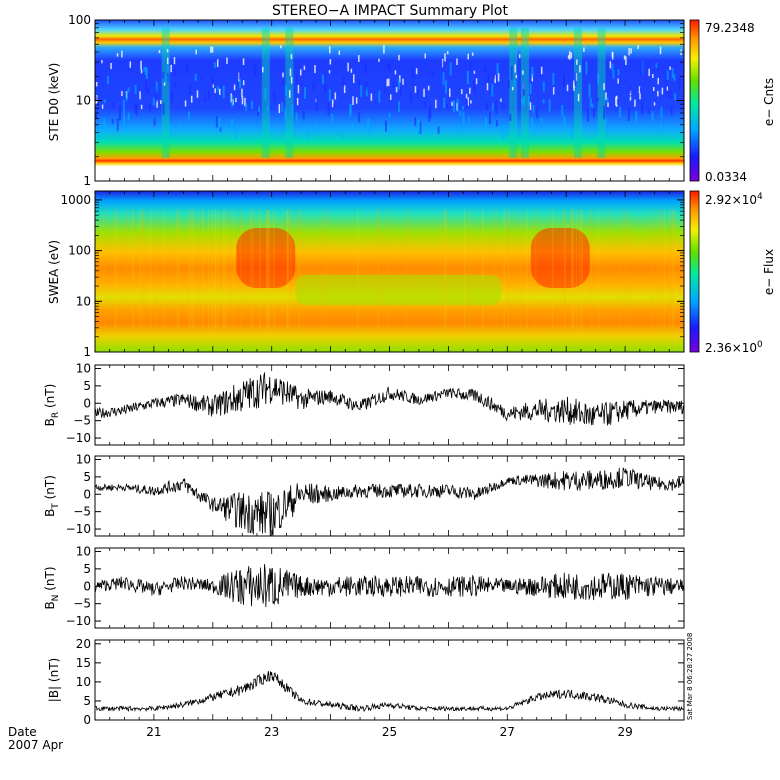 The image size is (780, 780). I want to click on bmag-ylabel: |B| (nT), so click(54, 680).